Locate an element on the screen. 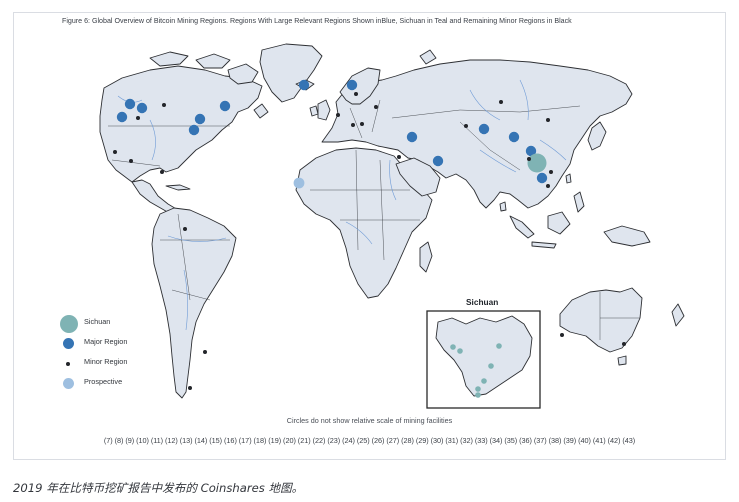 The height and width of the screenshot is (502, 739). land-japan is located at coordinates (597, 136).